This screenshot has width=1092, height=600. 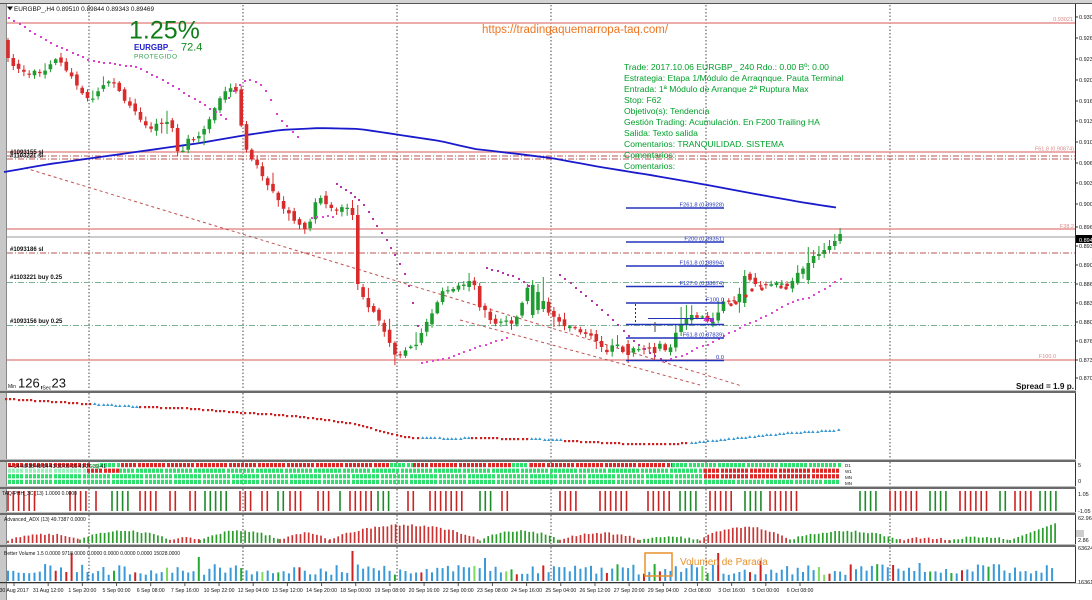 I want to click on svg-text: 1 Sep 20:00, so click(x=82, y=591).